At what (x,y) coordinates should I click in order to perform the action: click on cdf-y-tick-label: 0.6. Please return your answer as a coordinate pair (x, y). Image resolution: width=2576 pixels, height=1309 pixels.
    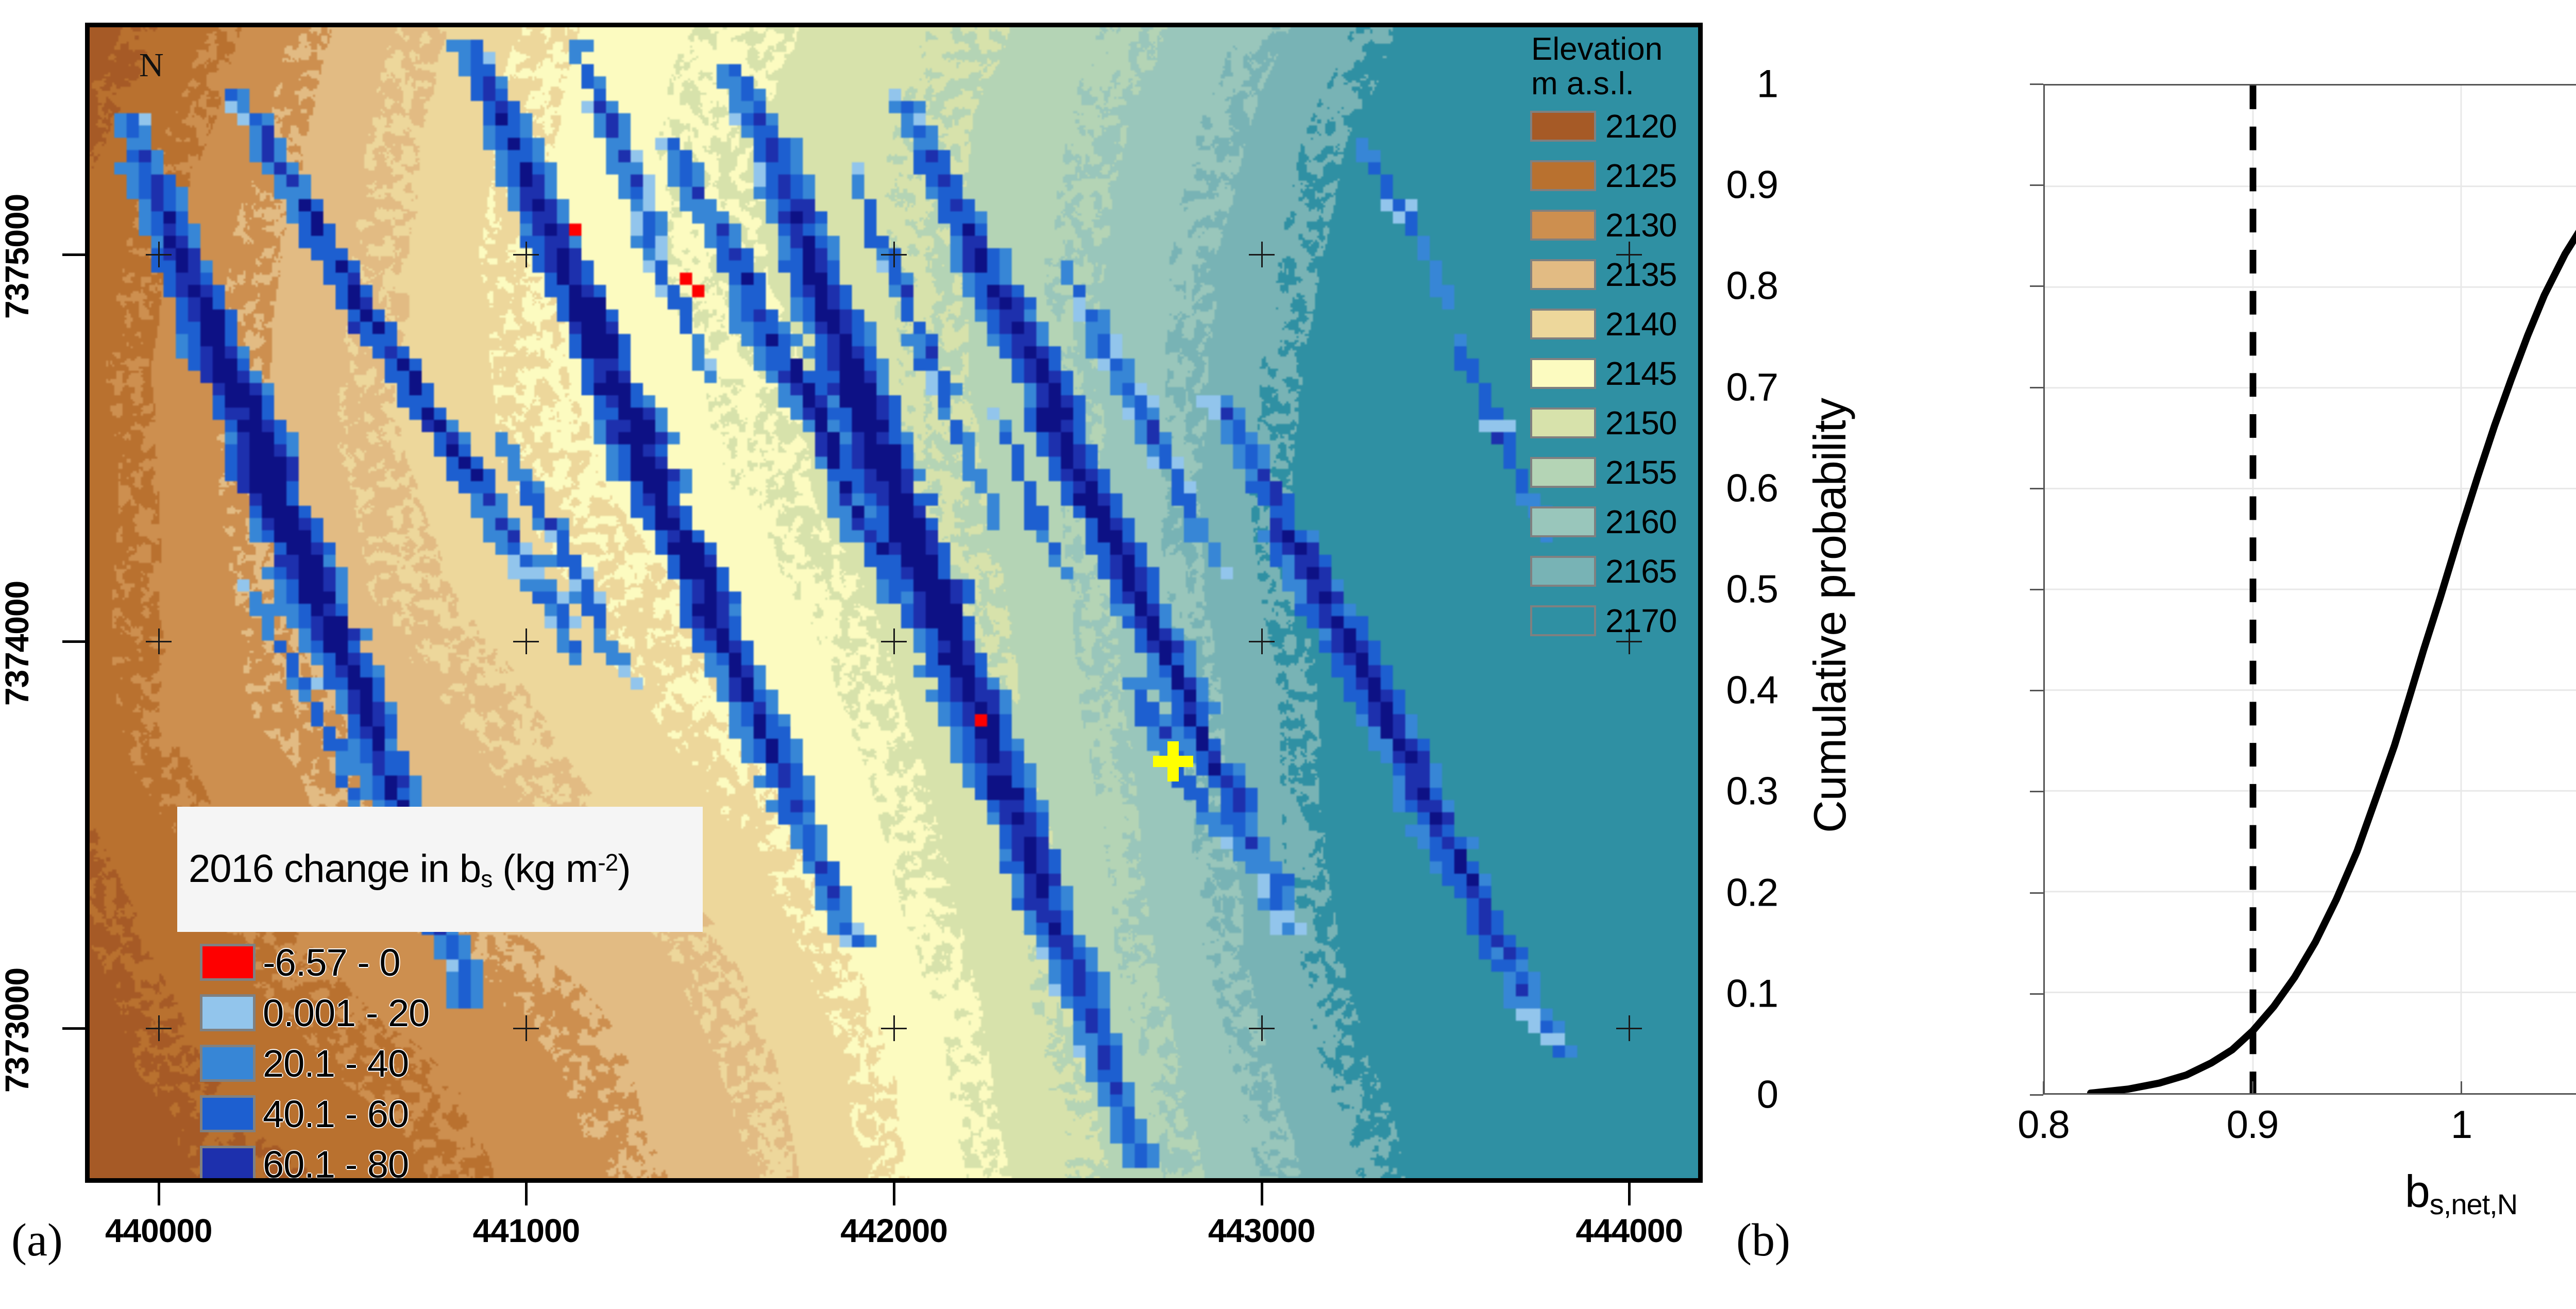
    Looking at the image, I should click on (1752, 488).